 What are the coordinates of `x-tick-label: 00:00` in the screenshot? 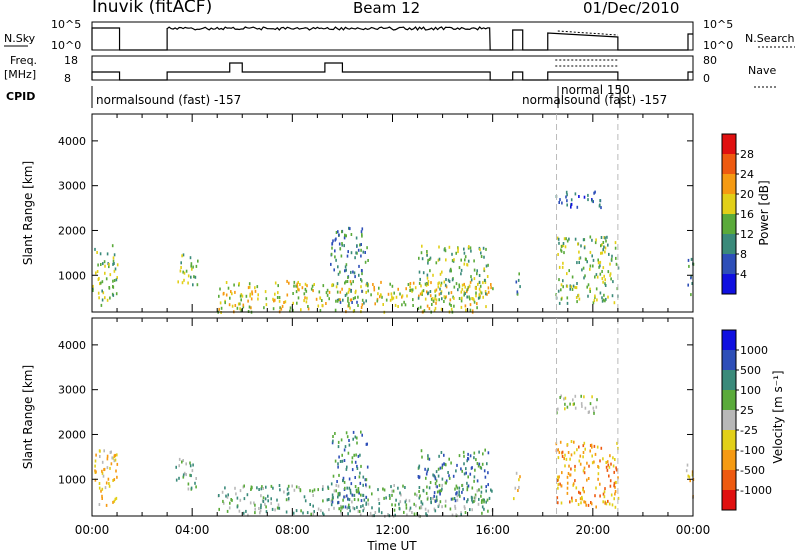 It's located at (693, 530).